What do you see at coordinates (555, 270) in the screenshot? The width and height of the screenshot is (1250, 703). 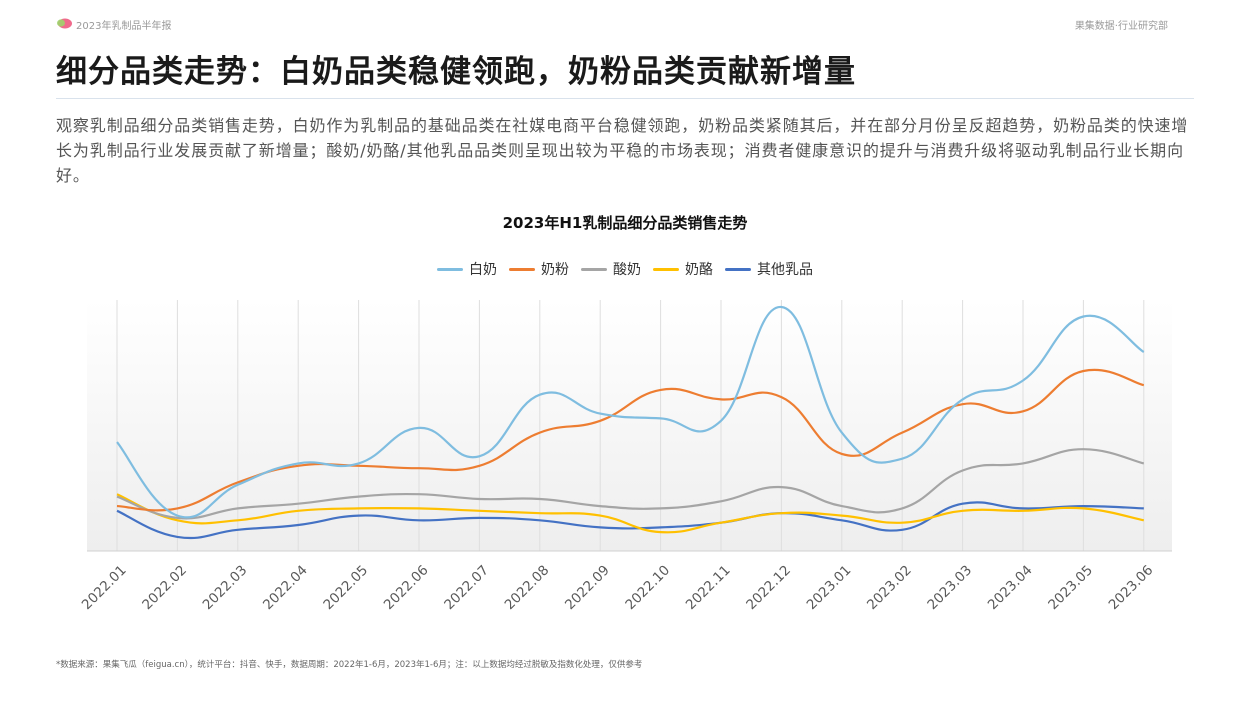 I see `legend-label: 奶粉` at bounding box center [555, 270].